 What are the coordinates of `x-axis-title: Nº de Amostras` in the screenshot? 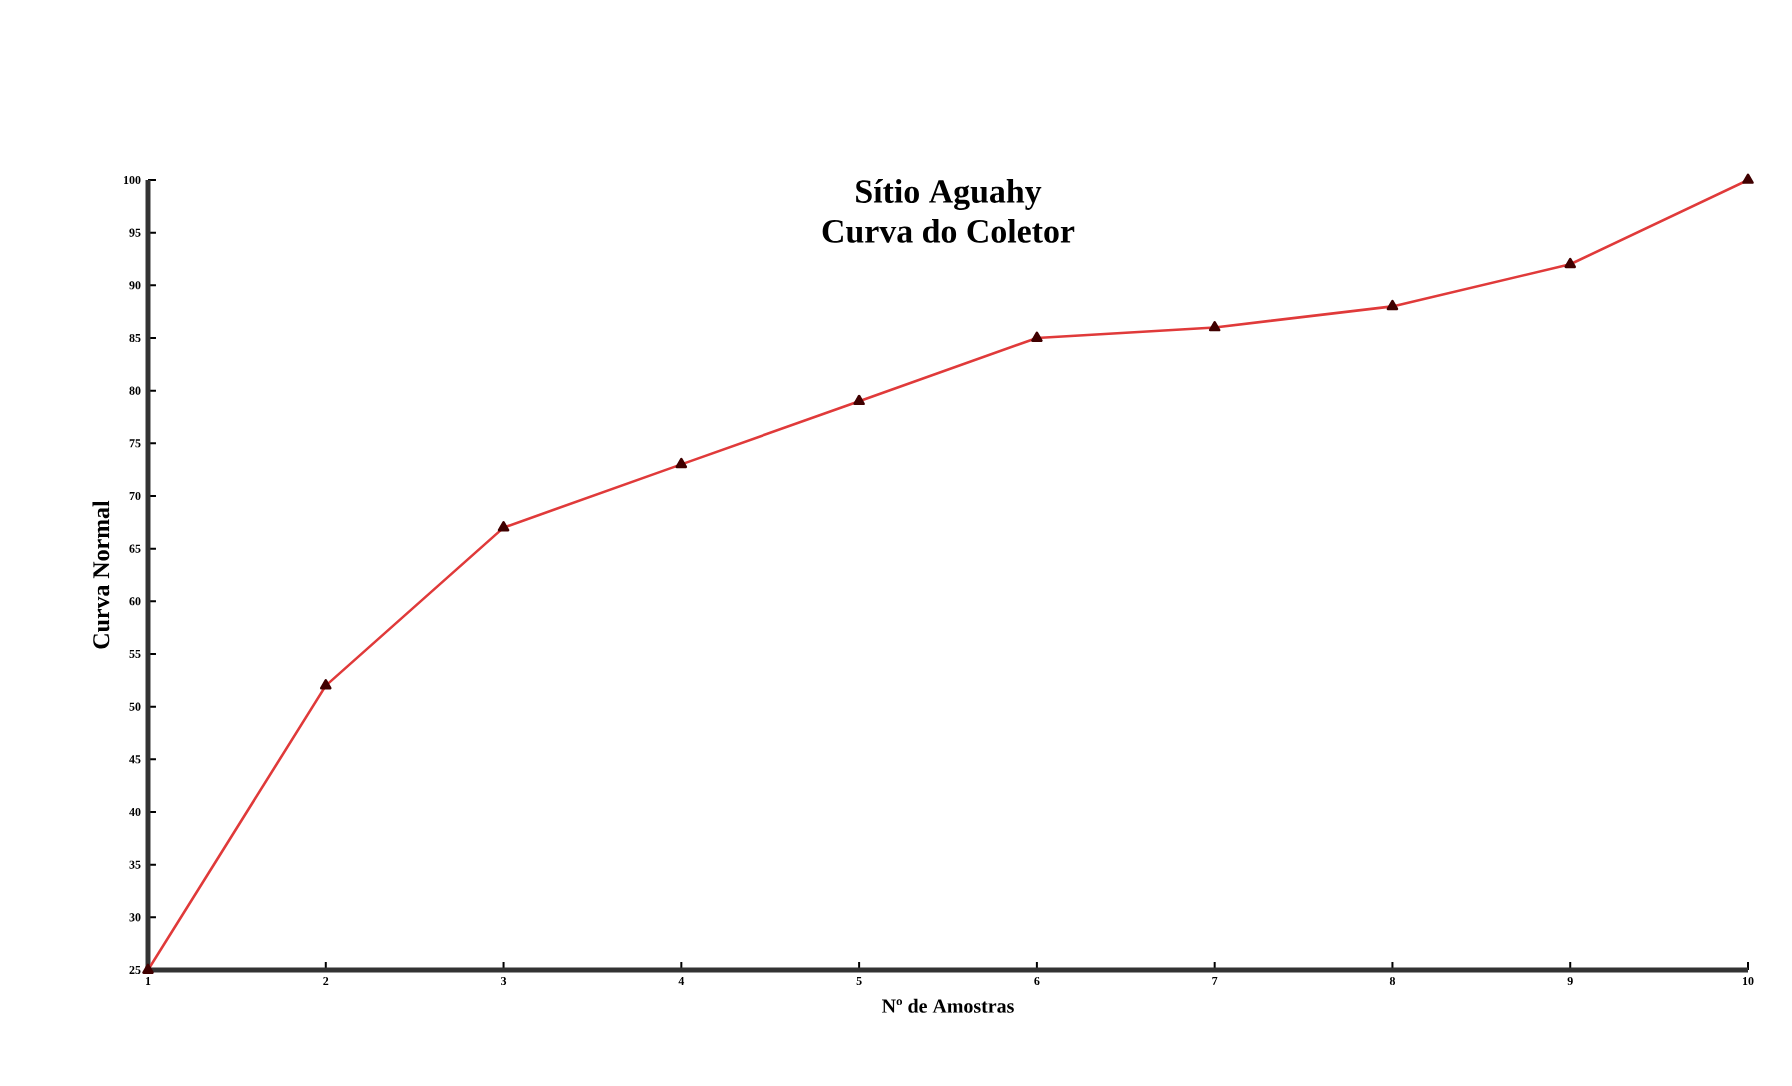 It's located at (948, 1005).